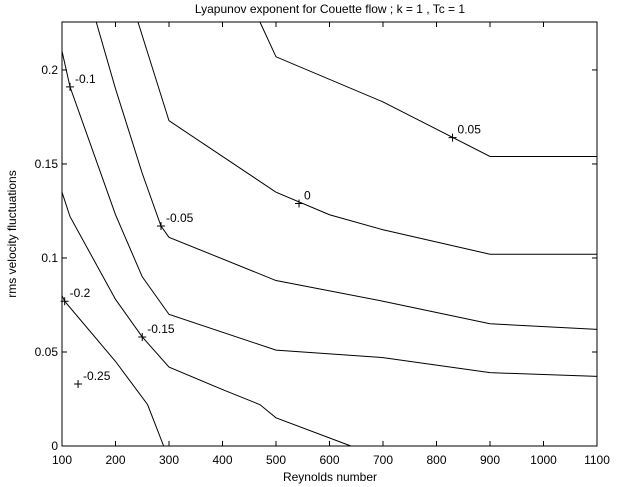 The width and height of the screenshot is (621, 487). What do you see at coordinates (12, 233) in the screenshot?
I see `y-axis-label: rms velocity fluctuations` at bounding box center [12, 233].